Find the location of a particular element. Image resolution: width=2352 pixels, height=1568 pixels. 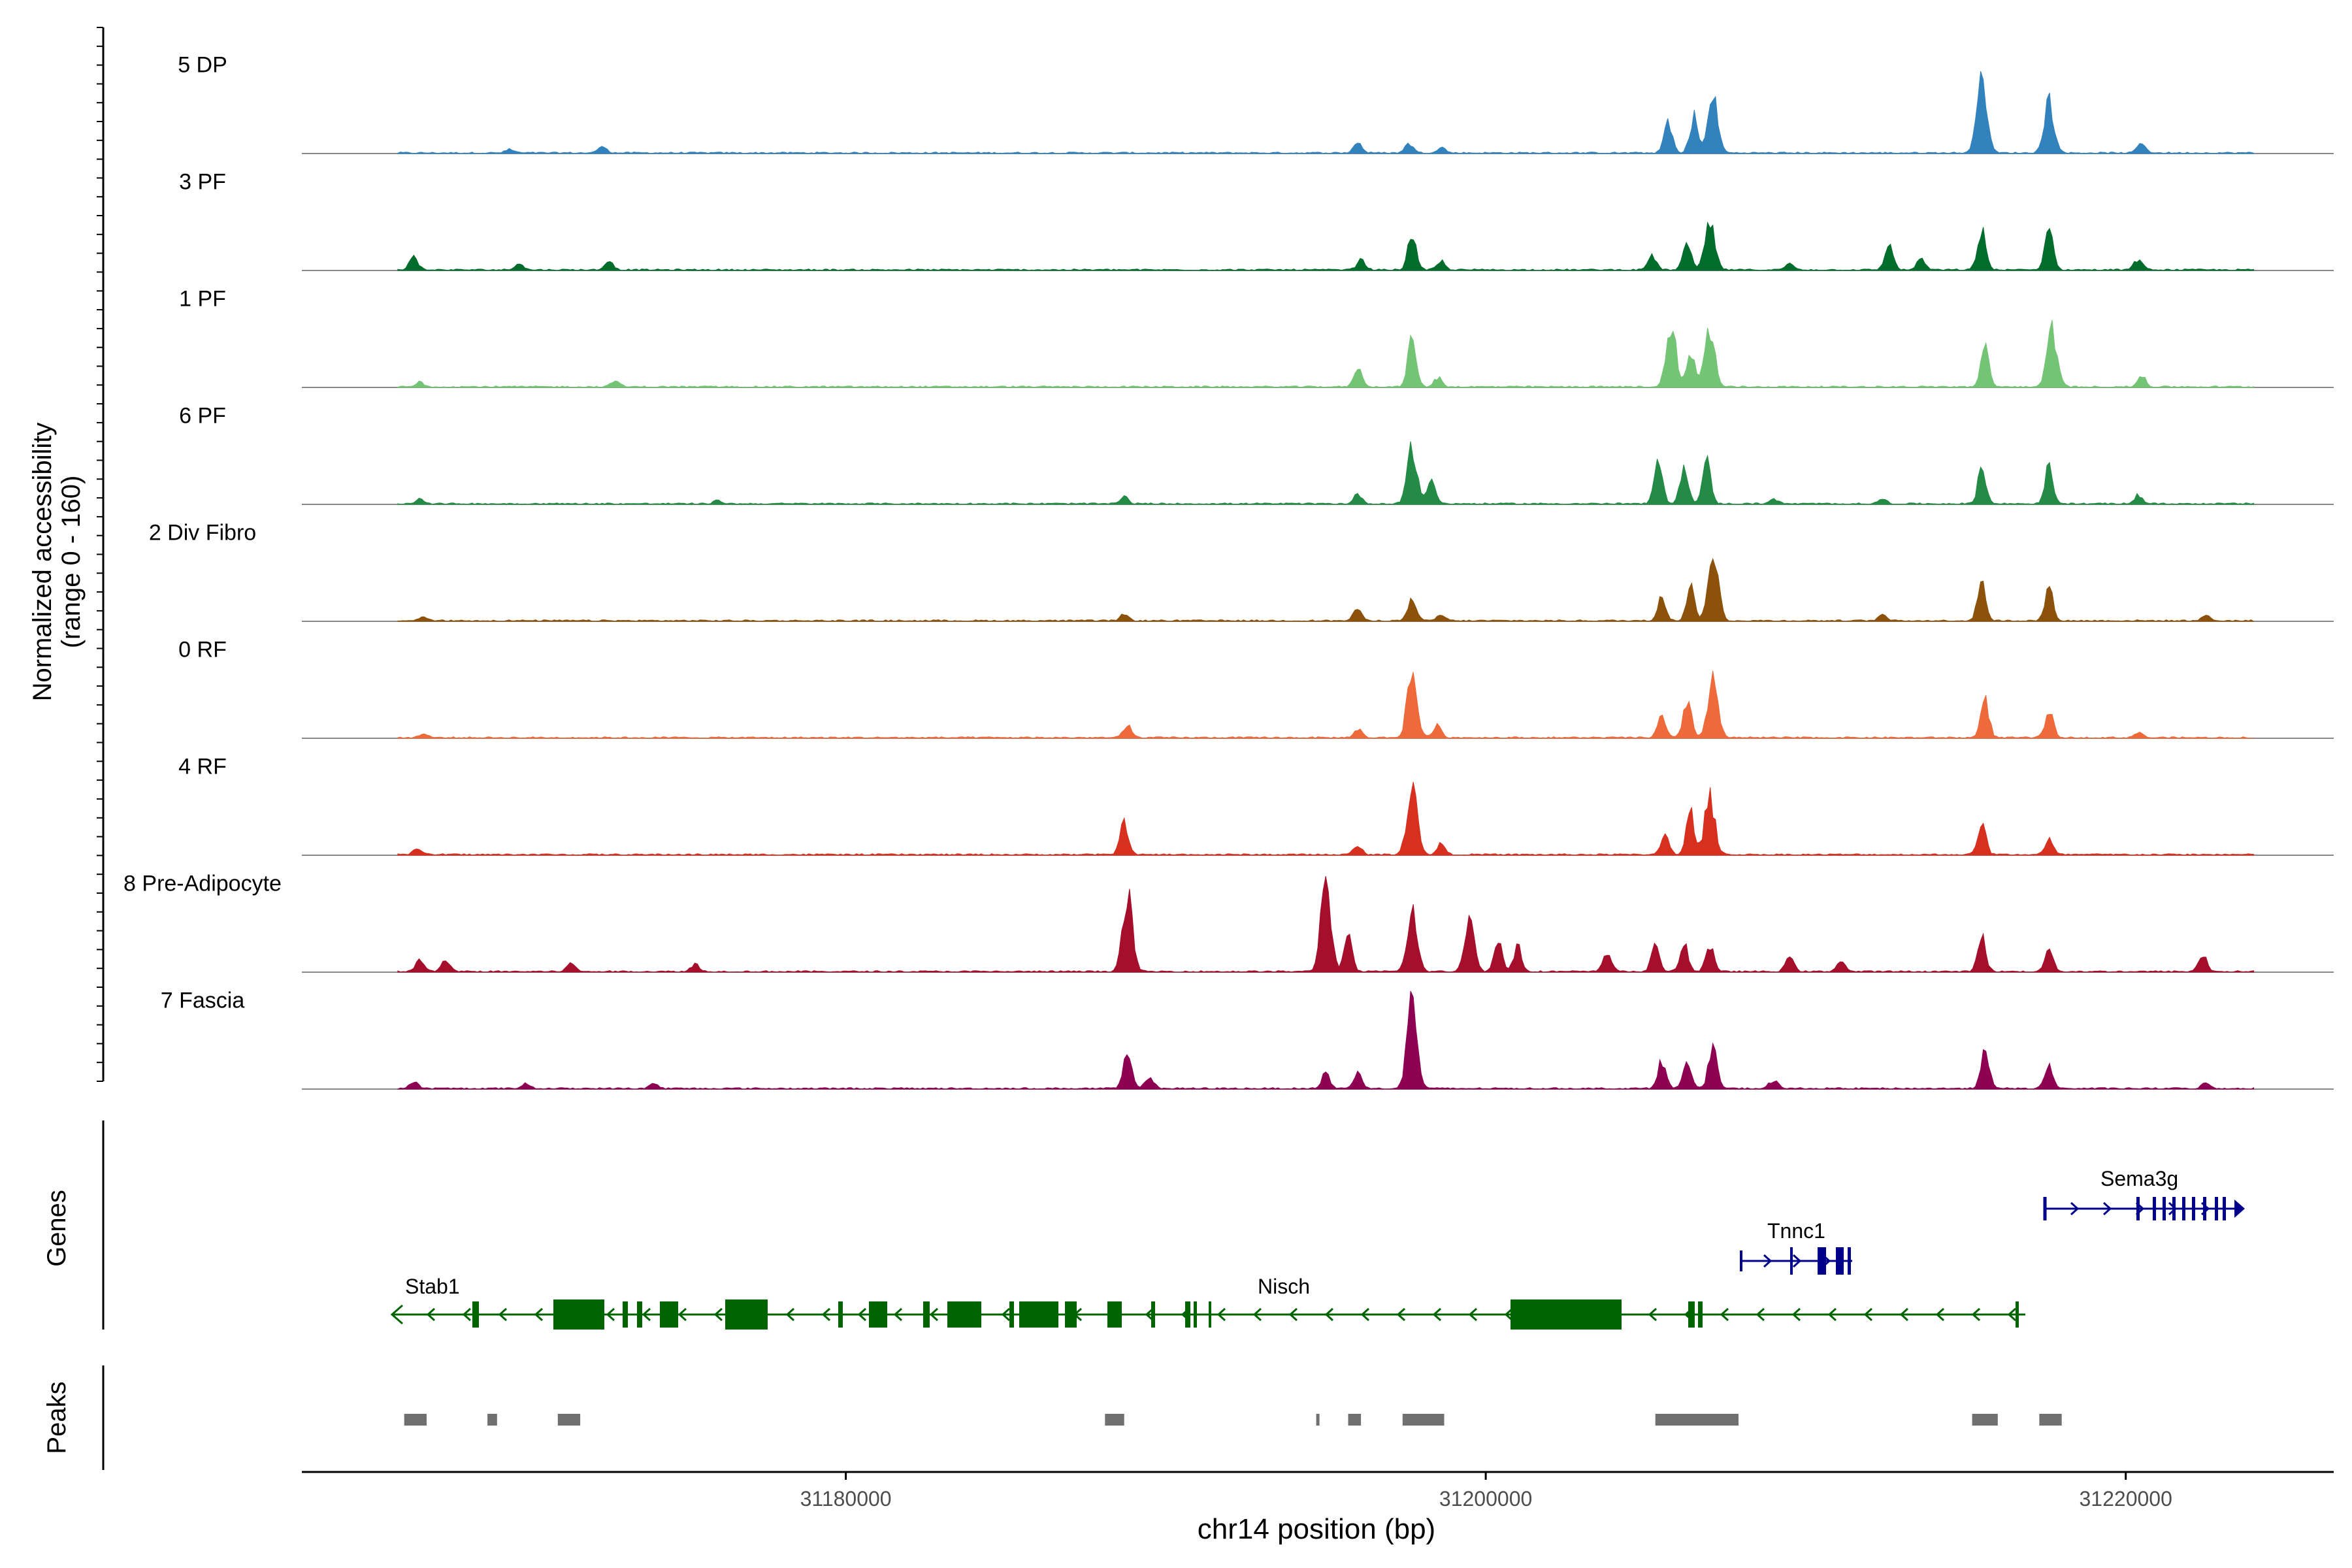

track-label: 0 RF is located at coordinates (202, 650).